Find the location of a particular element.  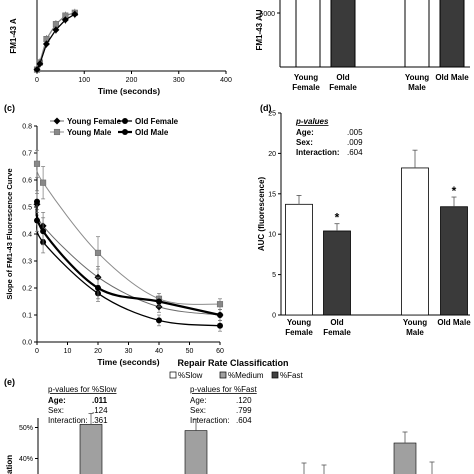

panel-c-legend: Young Female Old Female Young Male Old Male is located at coordinates (114, 127).